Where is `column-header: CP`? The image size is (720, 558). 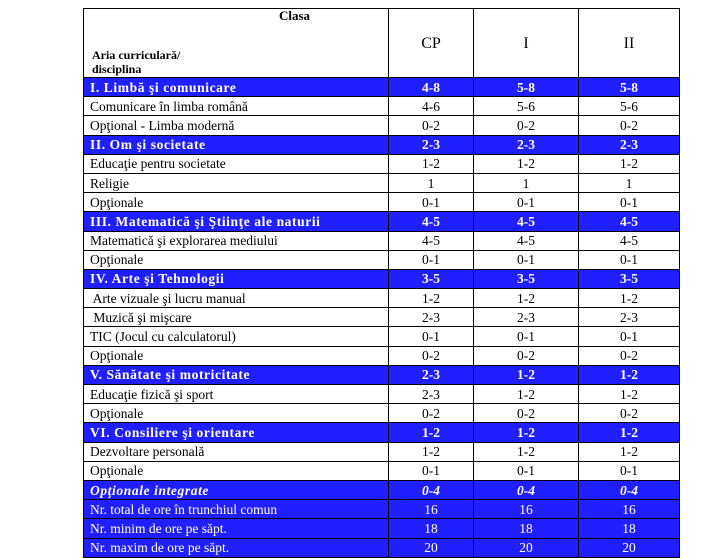
column-header: CP is located at coordinates (431, 43).